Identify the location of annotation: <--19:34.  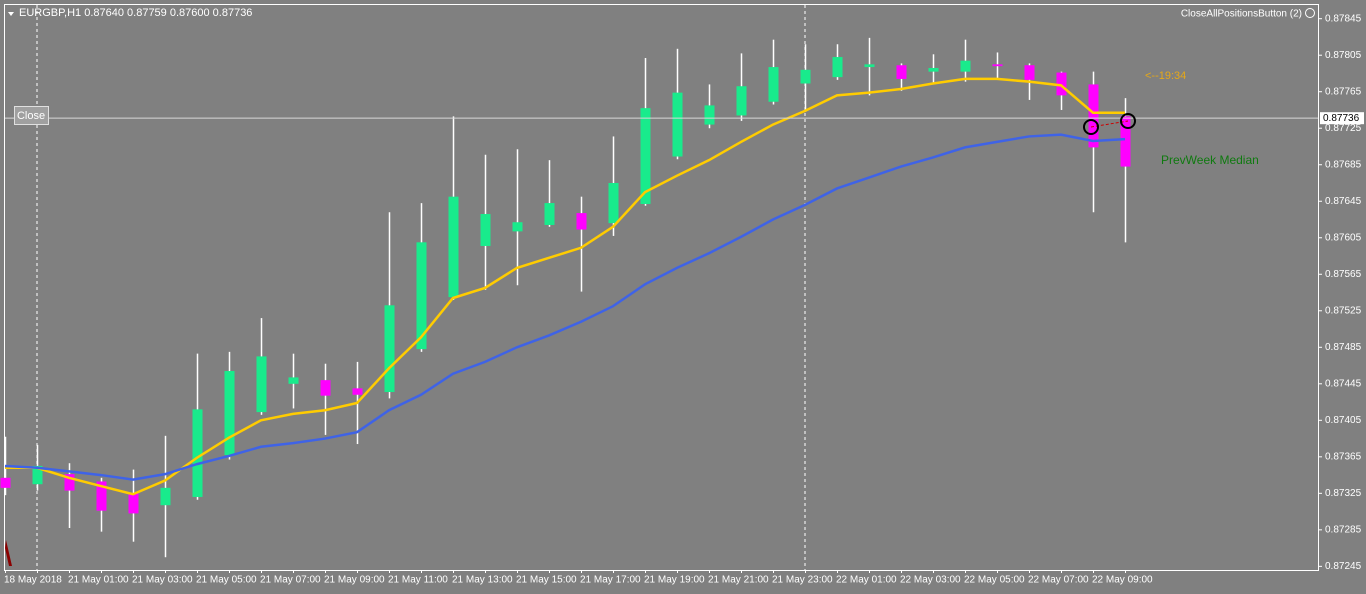
(1165, 76).